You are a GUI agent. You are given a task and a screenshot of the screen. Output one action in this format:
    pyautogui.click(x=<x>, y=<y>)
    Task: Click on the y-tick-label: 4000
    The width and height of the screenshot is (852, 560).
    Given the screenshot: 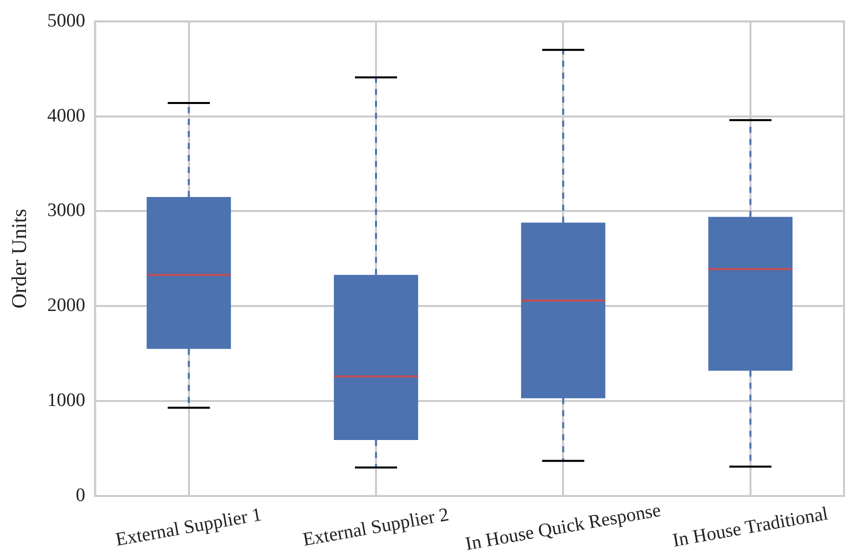 What is the action you would take?
    pyautogui.click(x=66, y=115)
    